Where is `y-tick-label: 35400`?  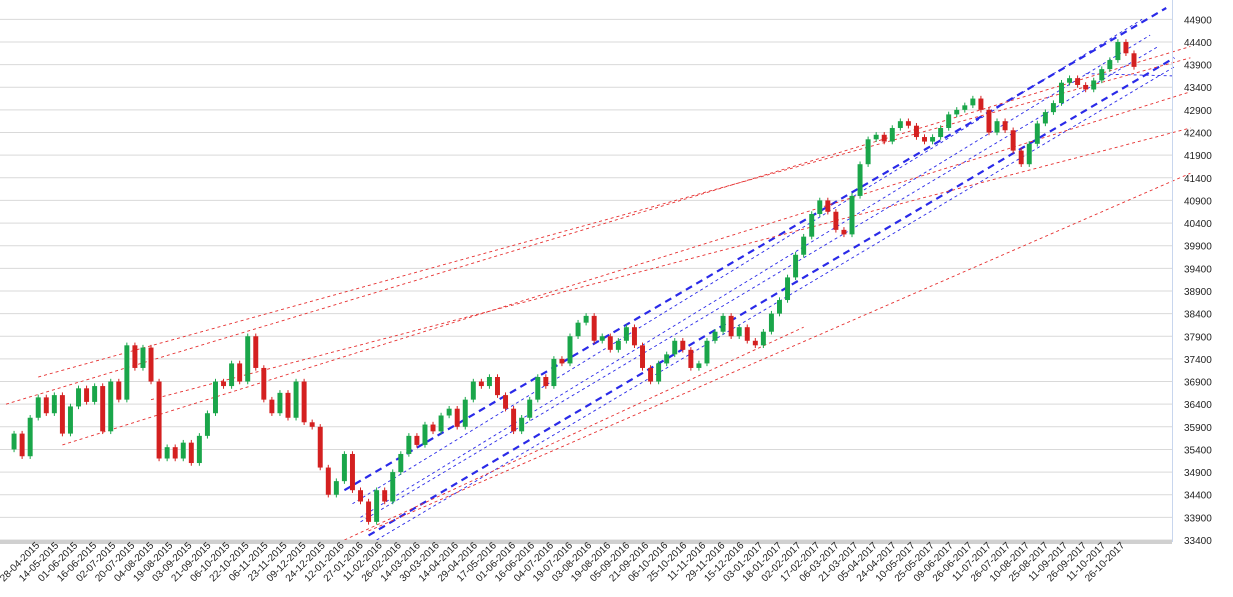
y-tick-label: 35400 is located at coordinates (1198, 450).